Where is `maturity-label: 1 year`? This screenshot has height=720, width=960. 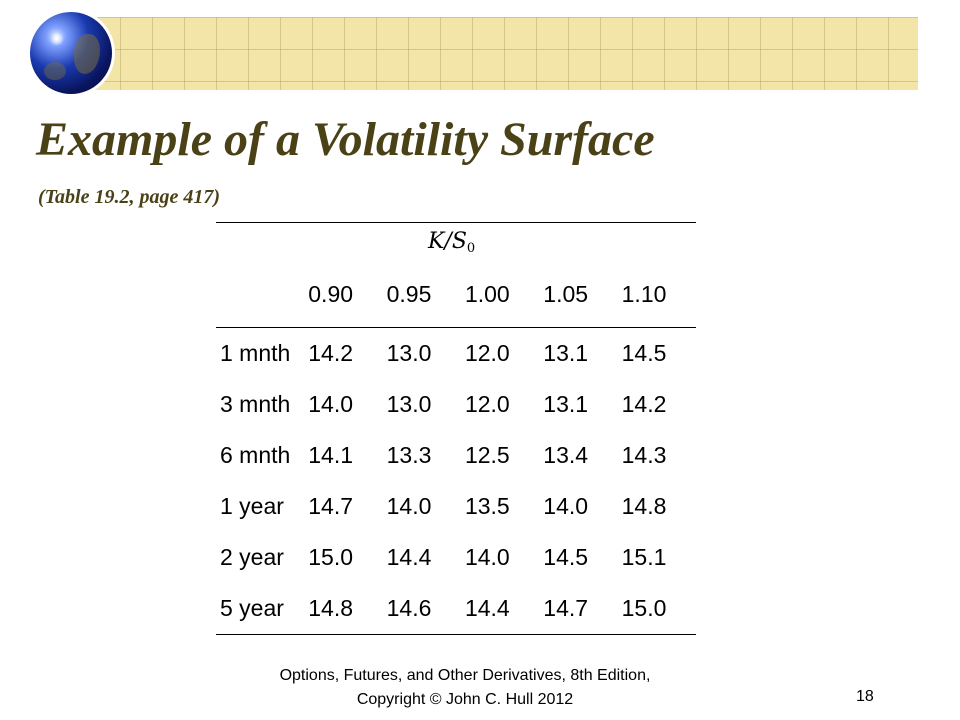 maturity-label: 1 year is located at coordinates (252, 506).